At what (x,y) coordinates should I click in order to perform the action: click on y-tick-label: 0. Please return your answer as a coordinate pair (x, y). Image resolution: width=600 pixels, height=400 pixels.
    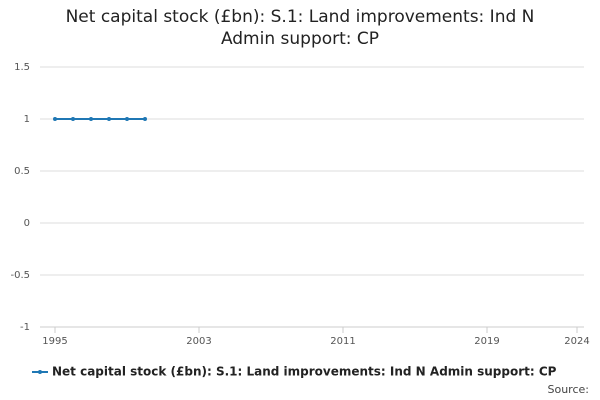
    Looking at the image, I should click on (27, 223).